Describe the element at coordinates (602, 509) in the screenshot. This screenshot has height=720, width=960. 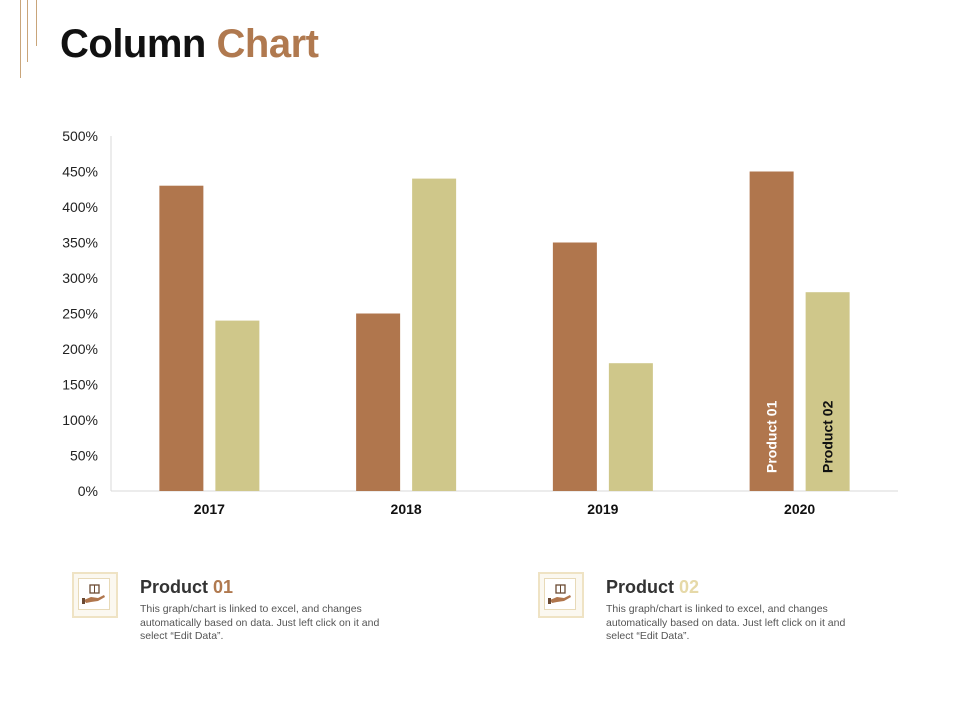
I see `x-tick-label: 2019` at that location.